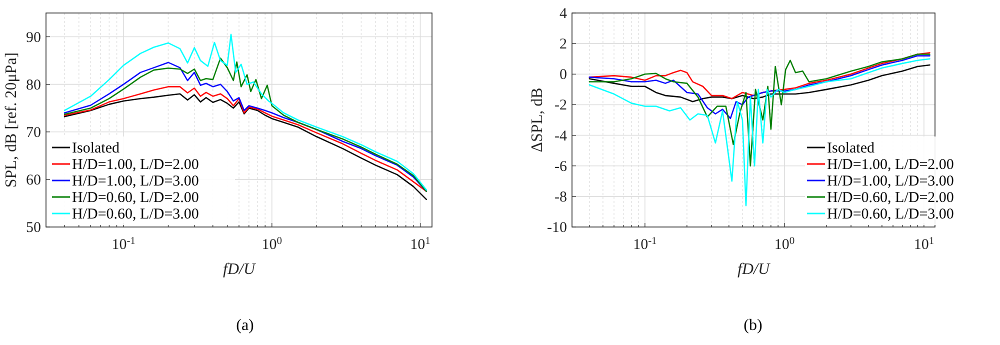 This screenshot has width=1000, height=345. Describe the element at coordinates (561, 136) in the screenshot. I see `y-tick-label: -4` at that location.